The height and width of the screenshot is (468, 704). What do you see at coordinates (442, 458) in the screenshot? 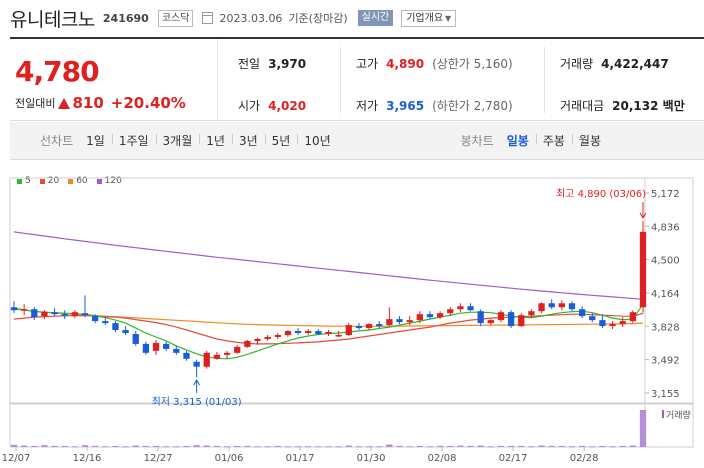
I see `x-tick-label: 02/08` at bounding box center [442, 458].